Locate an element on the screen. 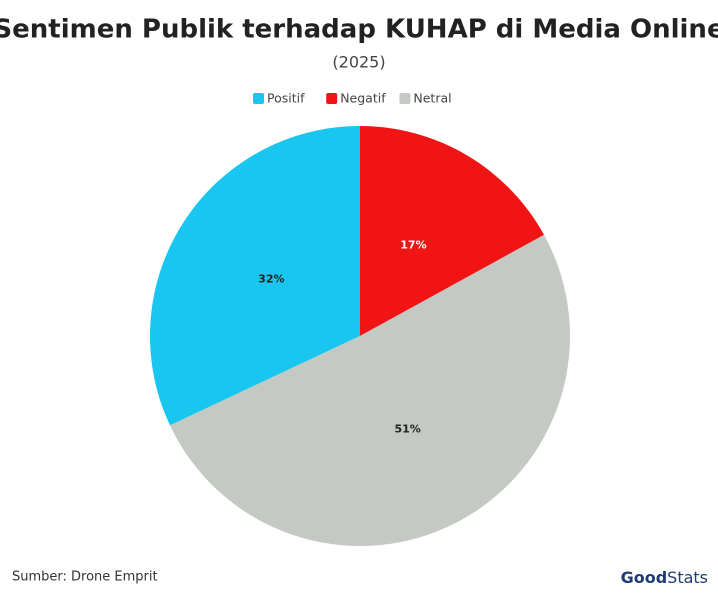  data-label: 32% is located at coordinates (271, 279).